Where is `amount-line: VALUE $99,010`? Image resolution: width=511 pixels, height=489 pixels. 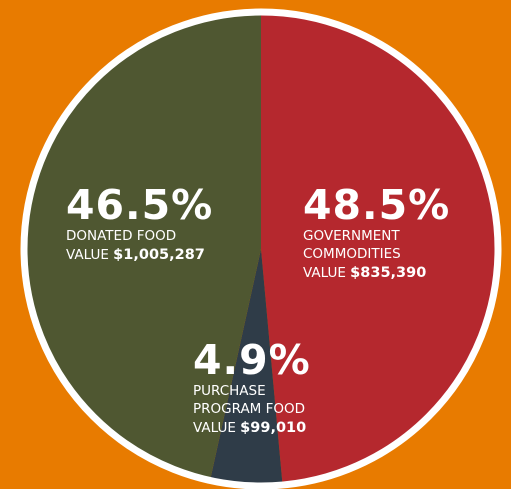
amount-line: VALUE $99,010 is located at coordinates (258, 428).